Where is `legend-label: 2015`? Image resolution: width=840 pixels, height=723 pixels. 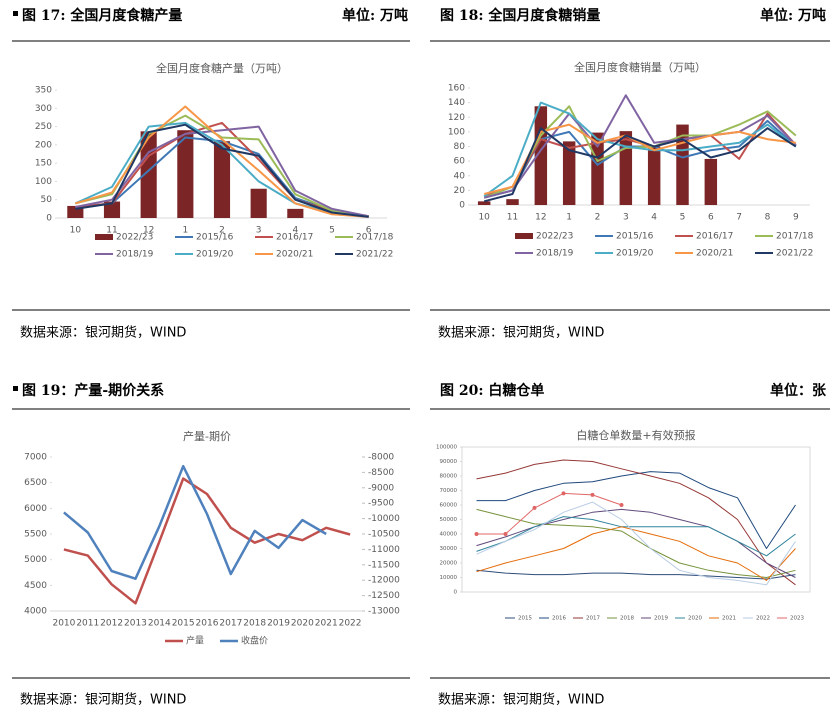 legend-label: 2015 is located at coordinates (525, 619).